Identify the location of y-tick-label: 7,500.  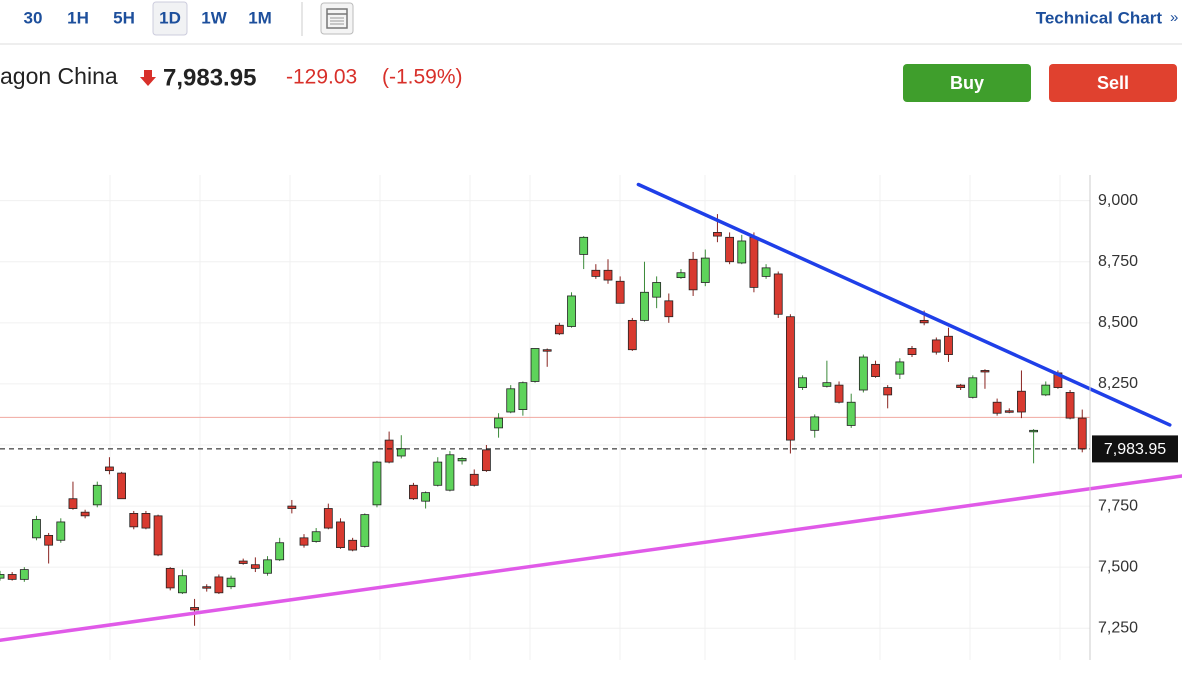
(1118, 566).